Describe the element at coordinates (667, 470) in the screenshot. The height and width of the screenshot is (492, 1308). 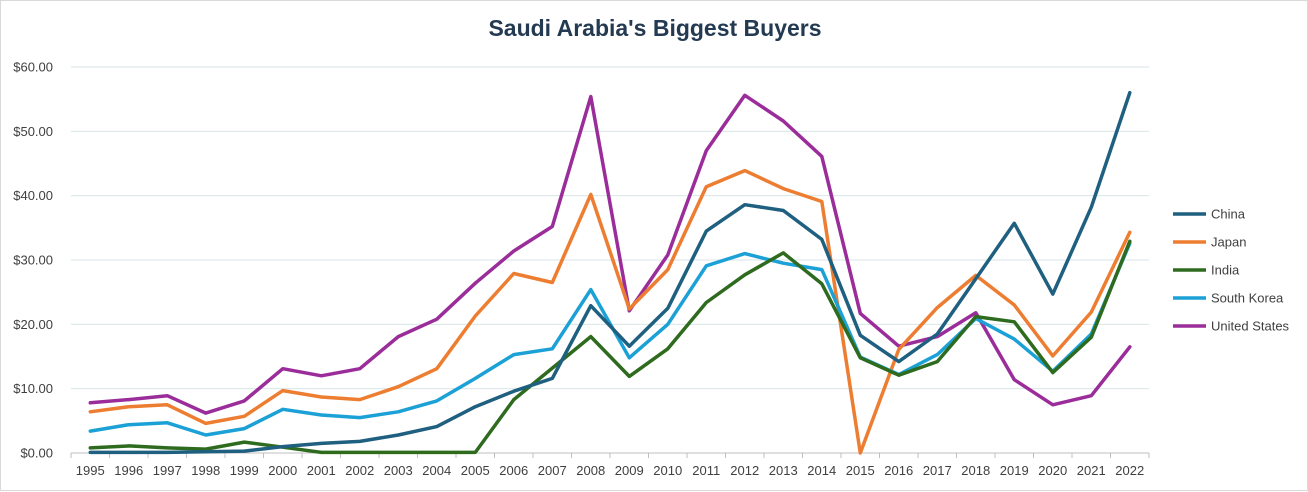
I see `x-tick-label: 2010` at that location.